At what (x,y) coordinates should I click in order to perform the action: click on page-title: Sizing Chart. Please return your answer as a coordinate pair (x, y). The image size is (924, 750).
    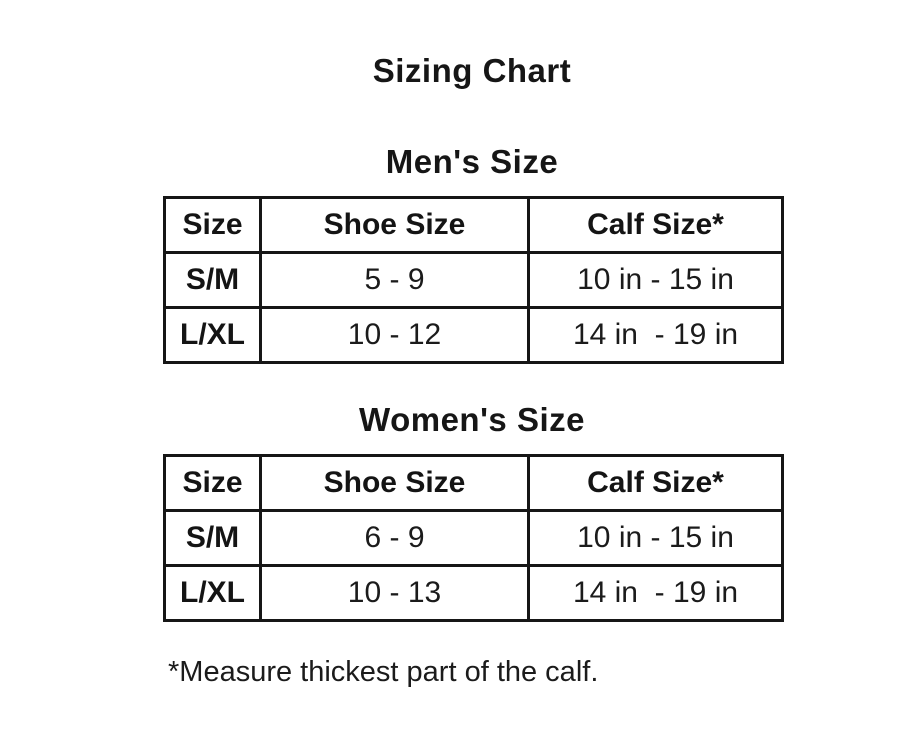
    Looking at the image, I should click on (472, 70).